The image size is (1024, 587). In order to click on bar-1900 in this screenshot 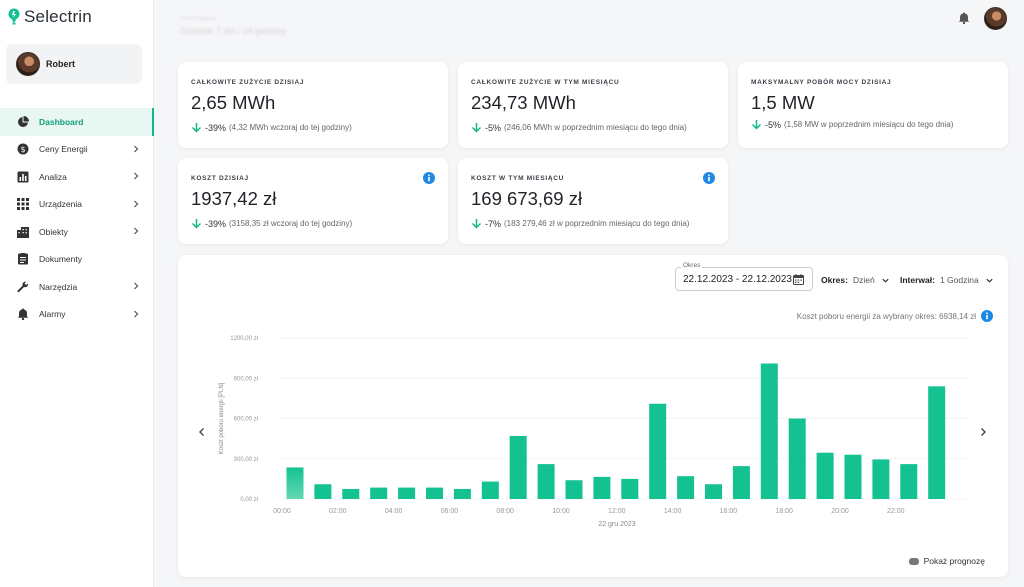, I will do `click(825, 475)`.